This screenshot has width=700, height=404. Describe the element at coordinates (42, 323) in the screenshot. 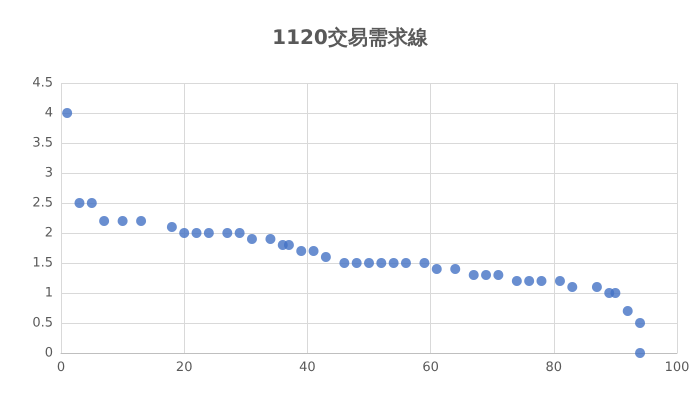

I see `y-tick-label: 0.5` at that location.